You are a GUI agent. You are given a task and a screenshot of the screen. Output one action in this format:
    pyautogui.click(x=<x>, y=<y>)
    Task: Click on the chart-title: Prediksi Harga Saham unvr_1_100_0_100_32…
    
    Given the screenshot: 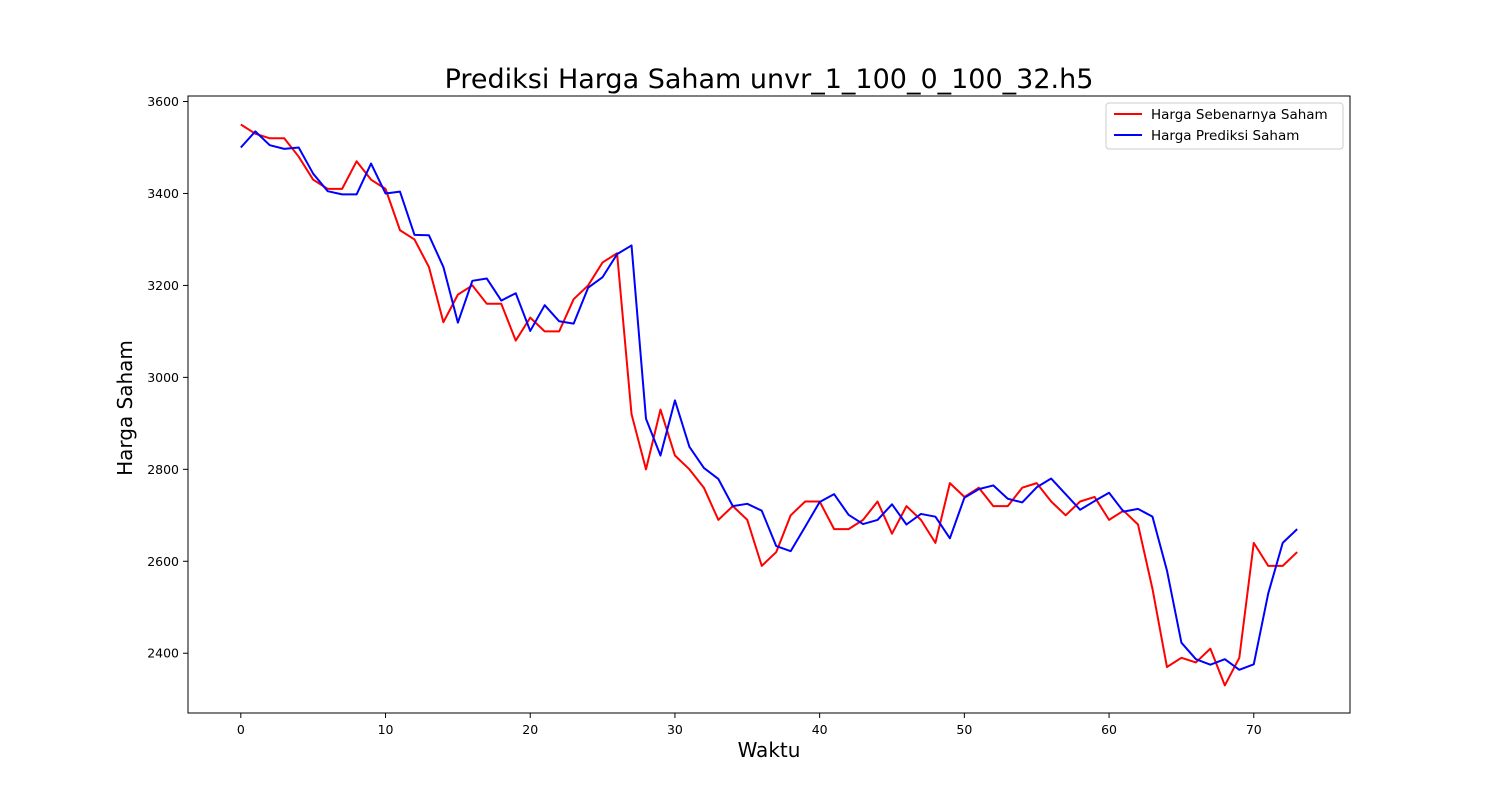 What is the action you would take?
    pyautogui.click(x=769, y=79)
    